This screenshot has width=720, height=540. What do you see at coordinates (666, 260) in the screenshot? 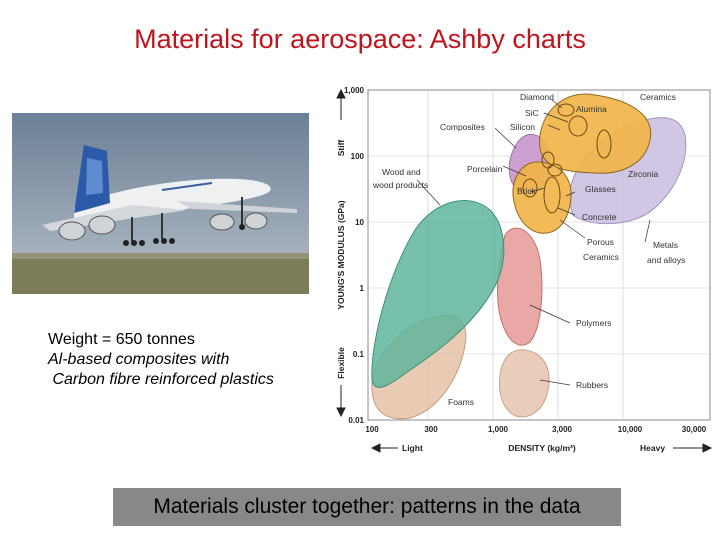
I see `label-metals-line2: and alloys` at bounding box center [666, 260].